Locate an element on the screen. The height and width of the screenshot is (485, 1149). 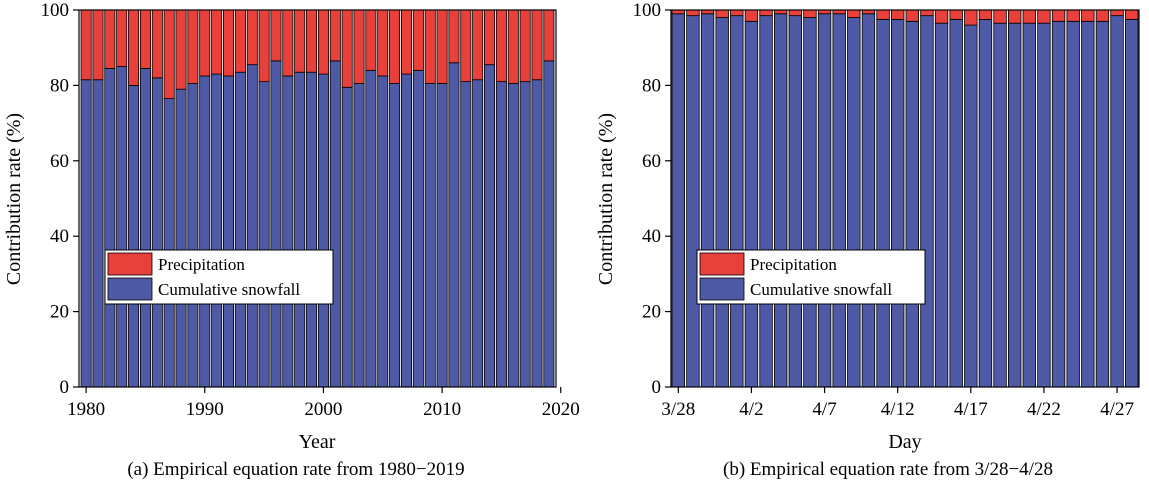
x-axis-title-b: Day is located at coordinates (904, 442).